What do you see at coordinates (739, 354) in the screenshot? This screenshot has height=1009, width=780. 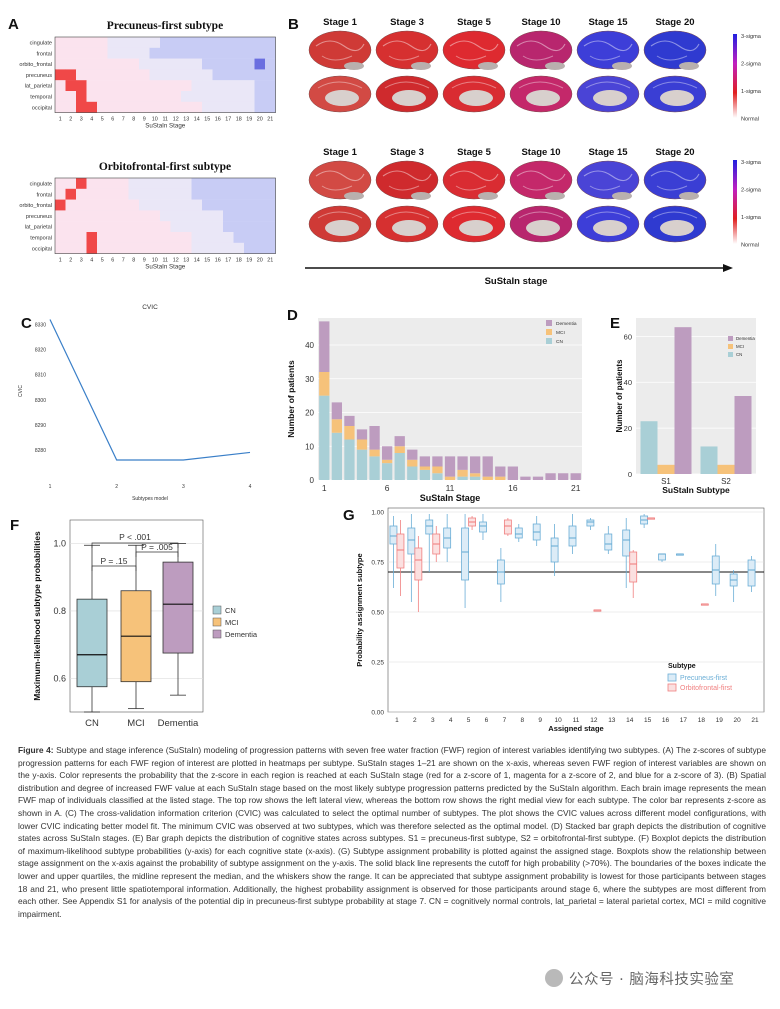 I see `subtype-legend-label: CN` at bounding box center [739, 354].